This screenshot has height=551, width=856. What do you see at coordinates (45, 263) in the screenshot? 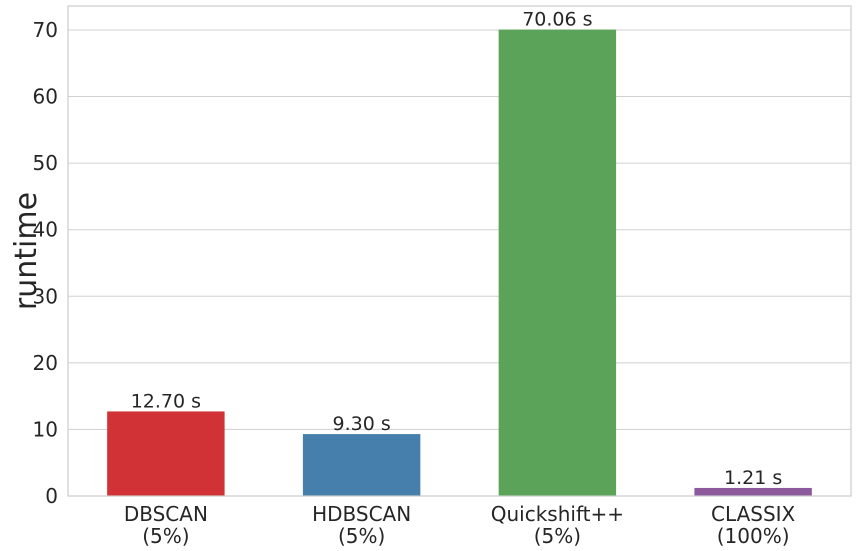
I see `y-axis-ticks: 0 10 20 30 40 50 60 70` at bounding box center [45, 263].